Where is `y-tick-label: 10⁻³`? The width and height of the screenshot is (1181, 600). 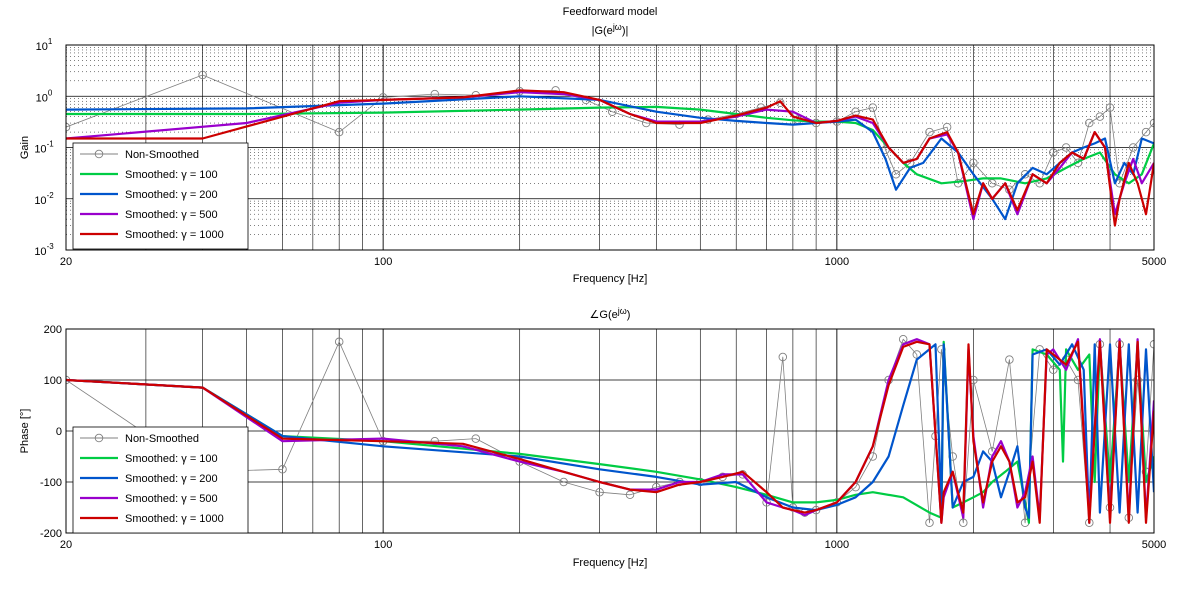 y-tick-label: 10⁻³ is located at coordinates (44, 250).